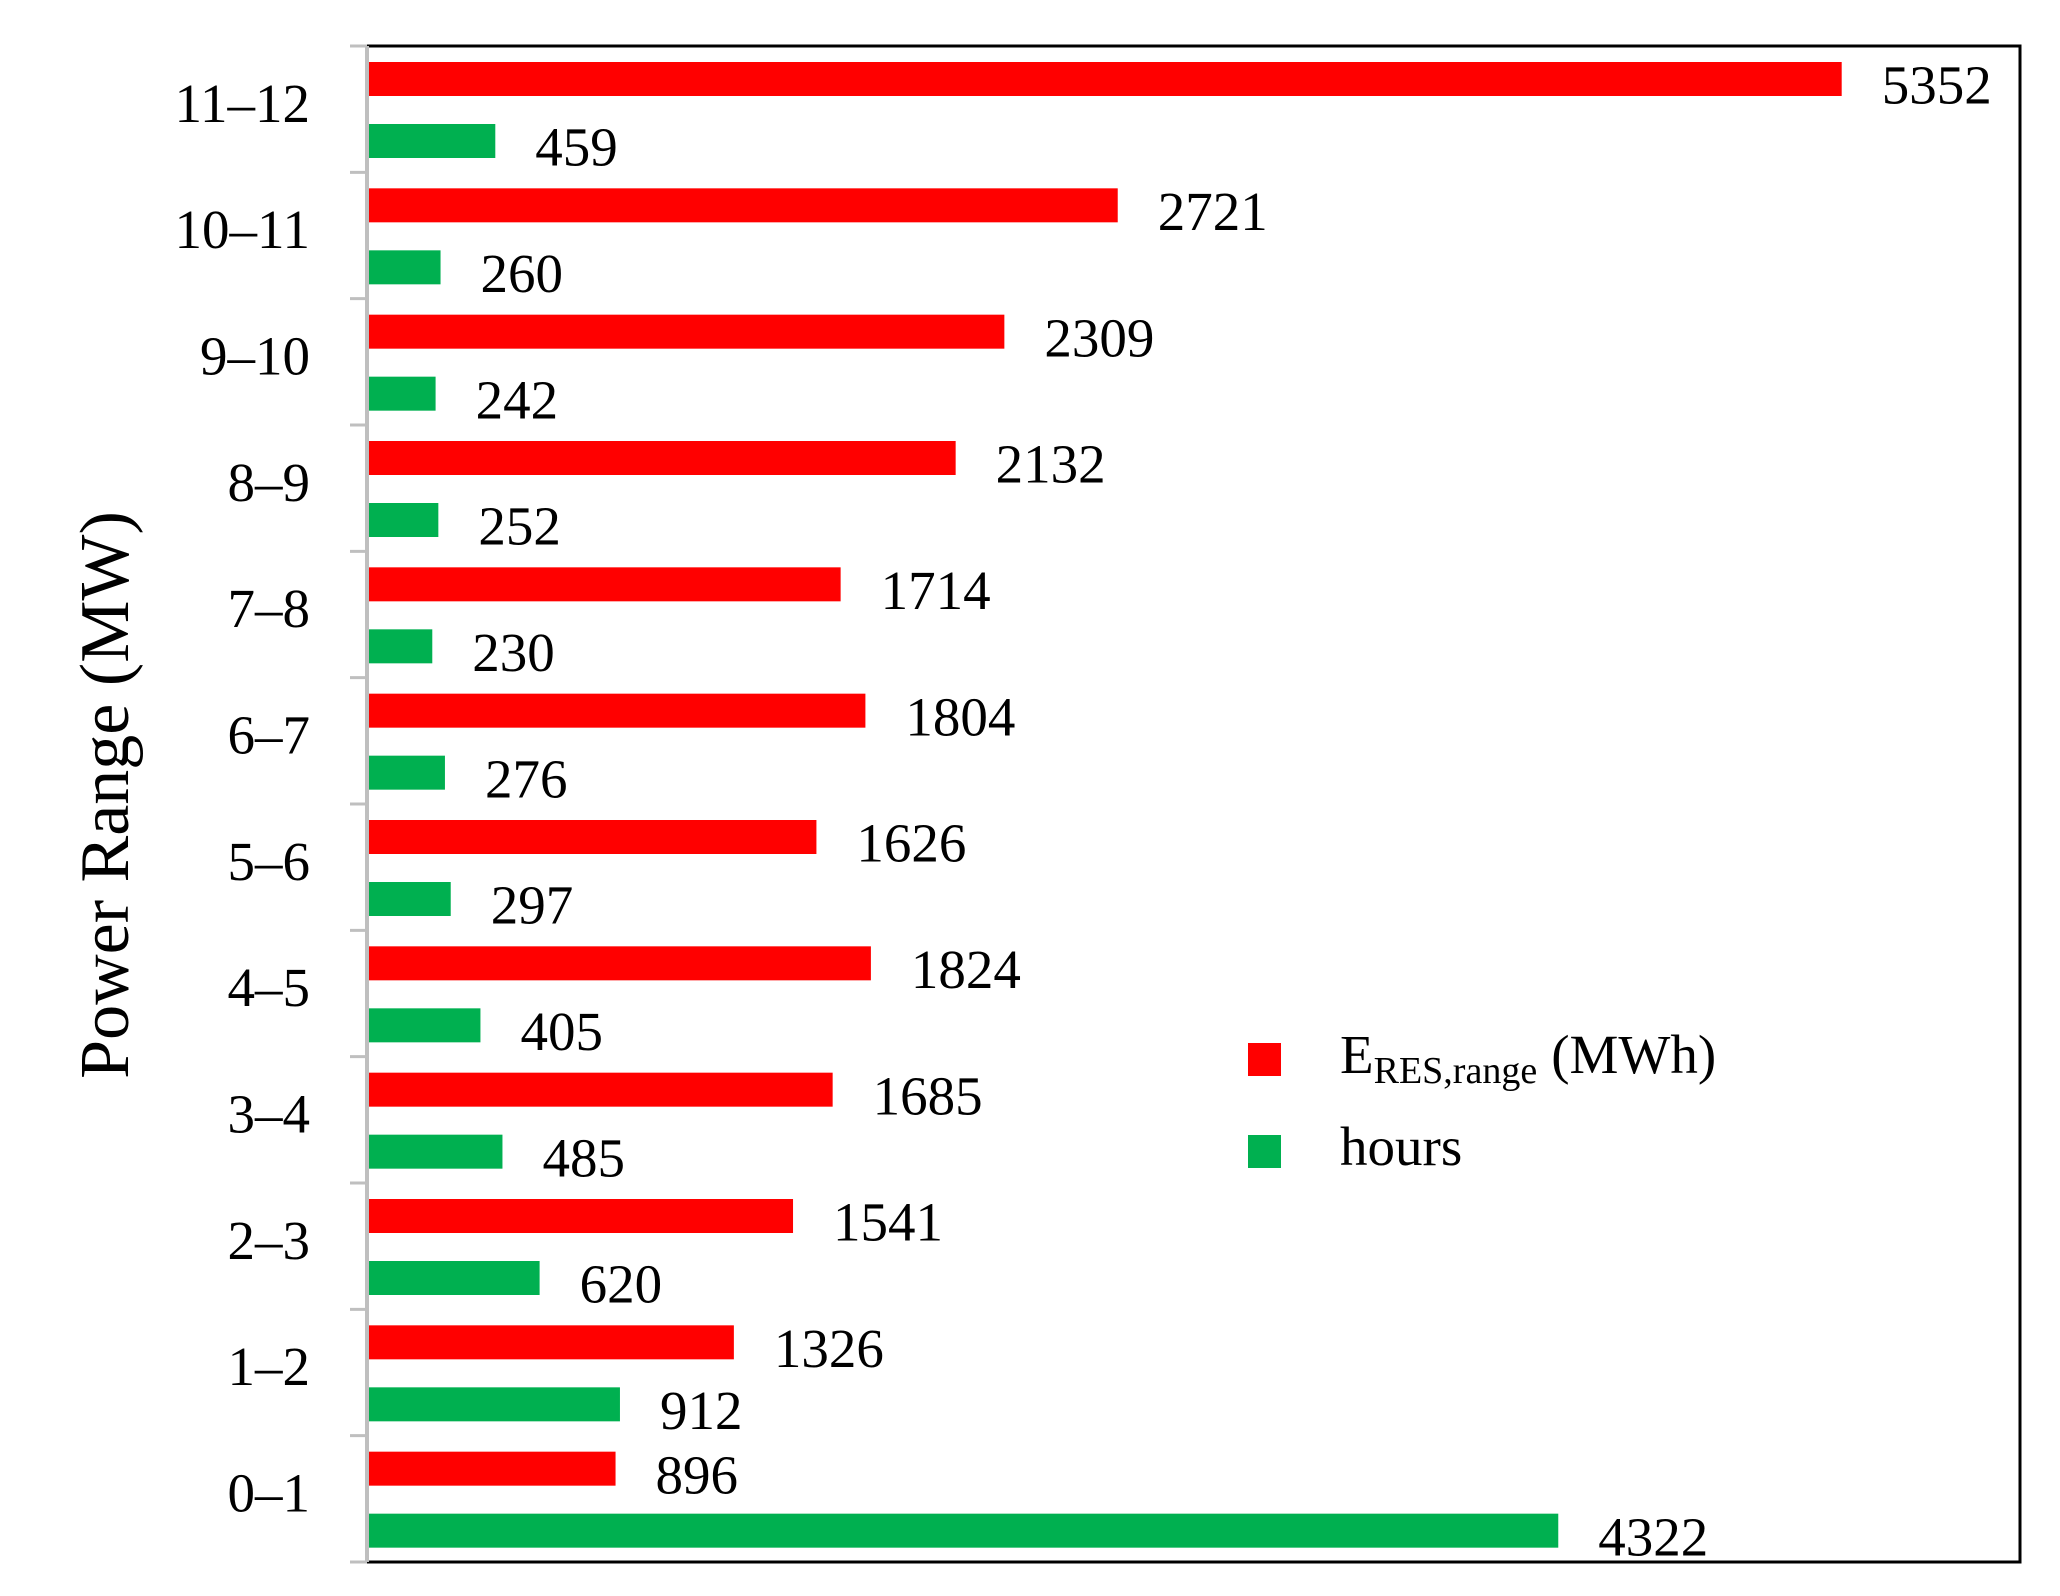 The width and height of the screenshot is (2060, 1596). Describe the element at coordinates (269, 861) in the screenshot. I see `y-tick-label: 5–6` at that location.